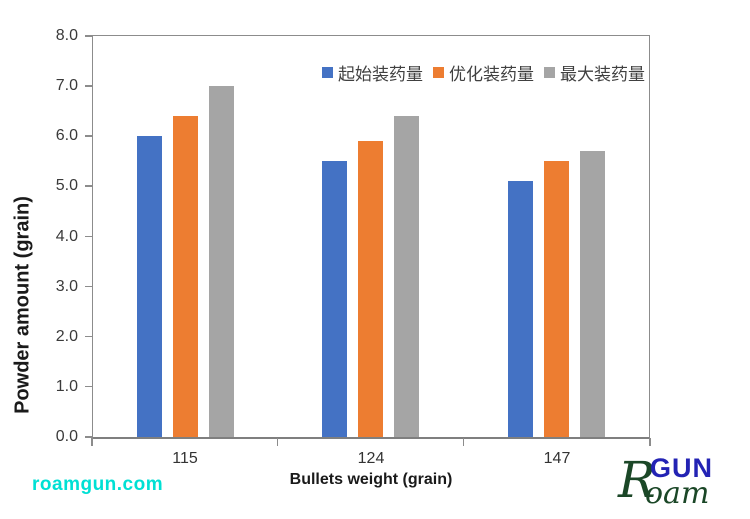 This screenshot has width=750, height=519. What do you see at coordinates (66, 386) in the screenshot?
I see `y-tick-label: 1.0` at bounding box center [66, 386].